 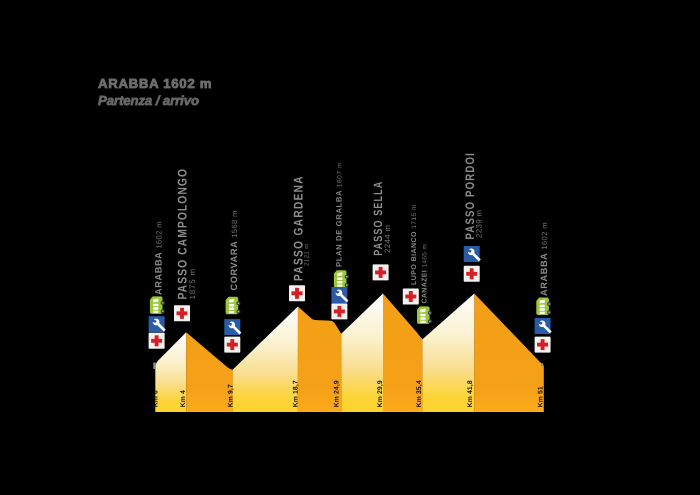 What do you see at coordinates (336, 393) in the screenshot?
I see `svg-text: Km 24,9` at bounding box center [336, 393].